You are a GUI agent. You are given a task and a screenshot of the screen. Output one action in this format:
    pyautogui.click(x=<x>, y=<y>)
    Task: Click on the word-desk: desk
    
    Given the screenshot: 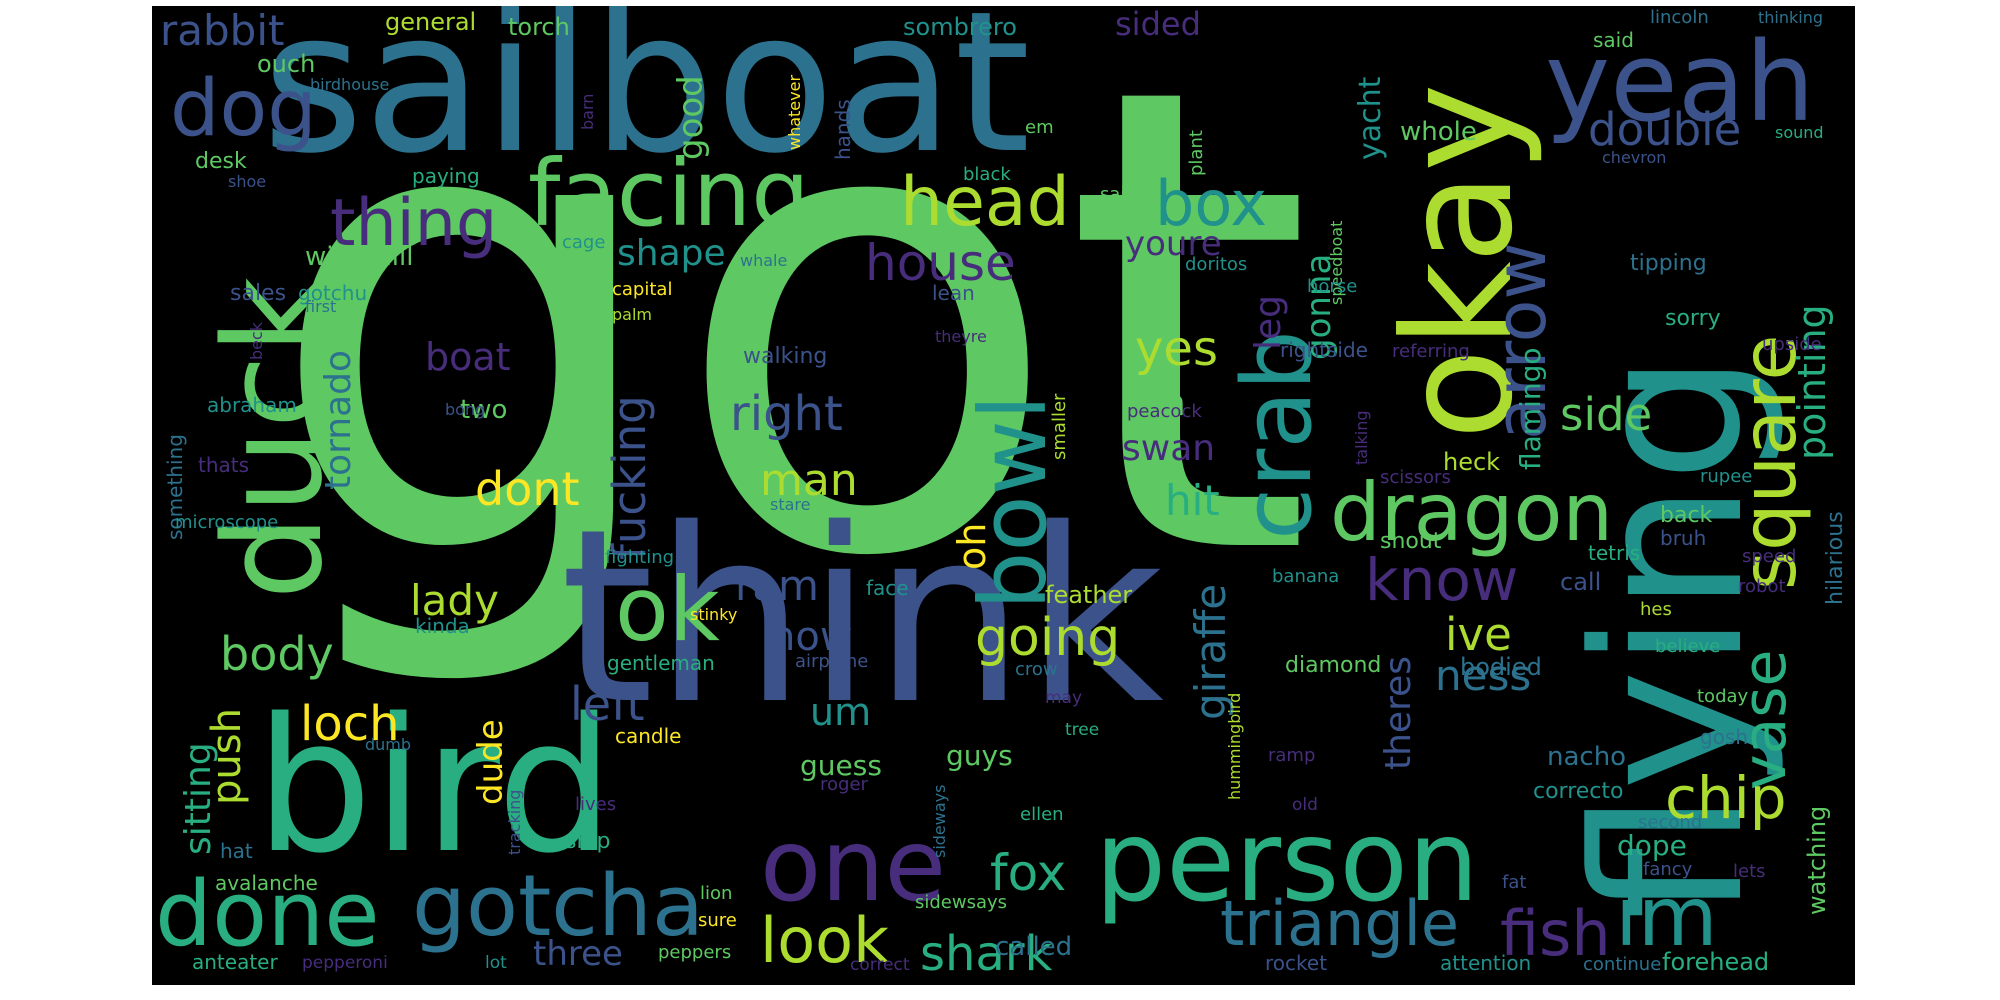 What is the action you would take?
    pyautogui.click(x=221, y=161)
    